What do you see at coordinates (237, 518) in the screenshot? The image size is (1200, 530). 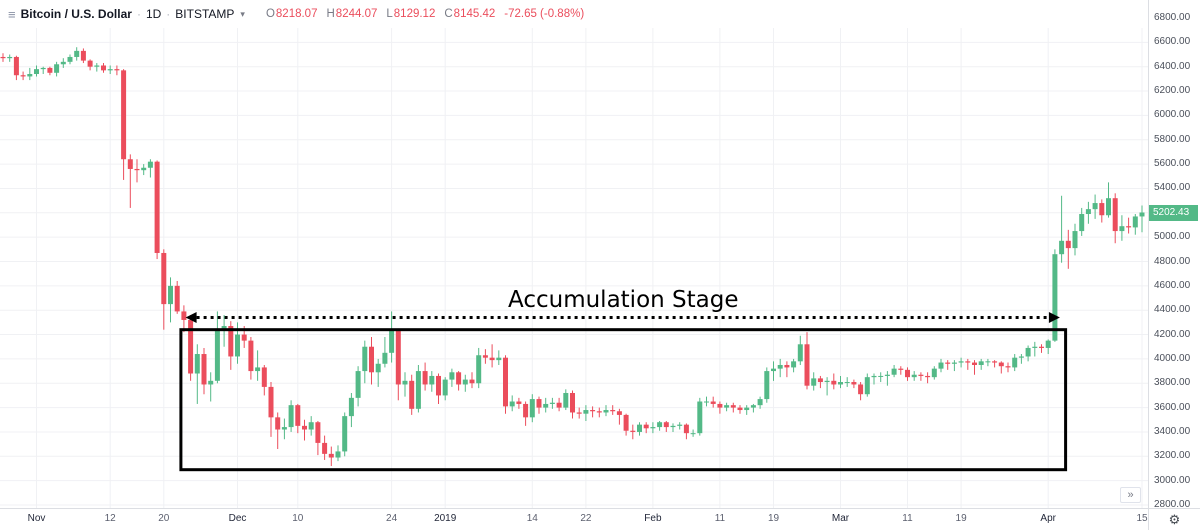 I see `time-tick-label: Dec` at bounding box center [237, 518].